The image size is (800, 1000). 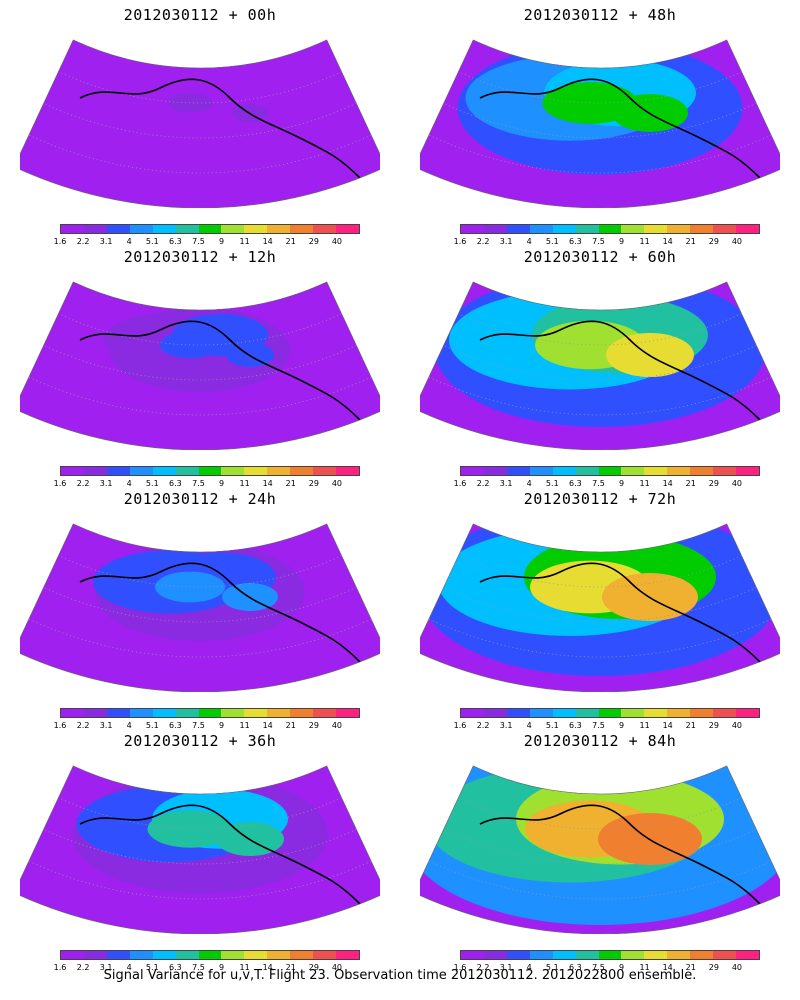 I want to click on colorbar-label: 14, so click(x=267, y=967).